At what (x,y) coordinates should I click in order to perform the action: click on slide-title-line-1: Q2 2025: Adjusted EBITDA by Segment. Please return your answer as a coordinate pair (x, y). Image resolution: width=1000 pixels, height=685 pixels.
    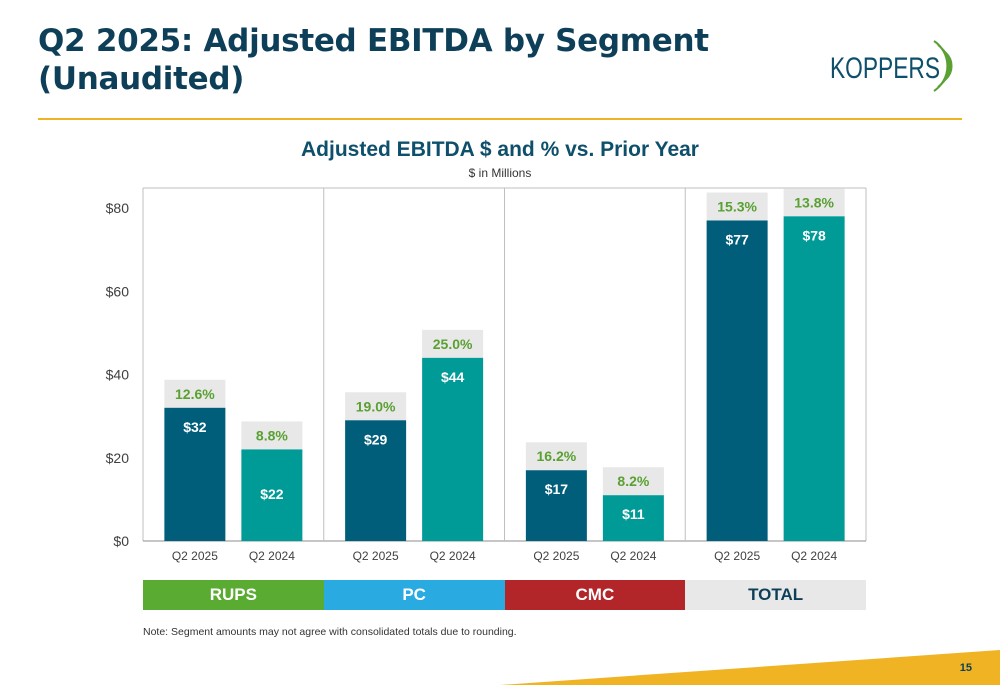
    Looking at the image, I should click on (373, 41).